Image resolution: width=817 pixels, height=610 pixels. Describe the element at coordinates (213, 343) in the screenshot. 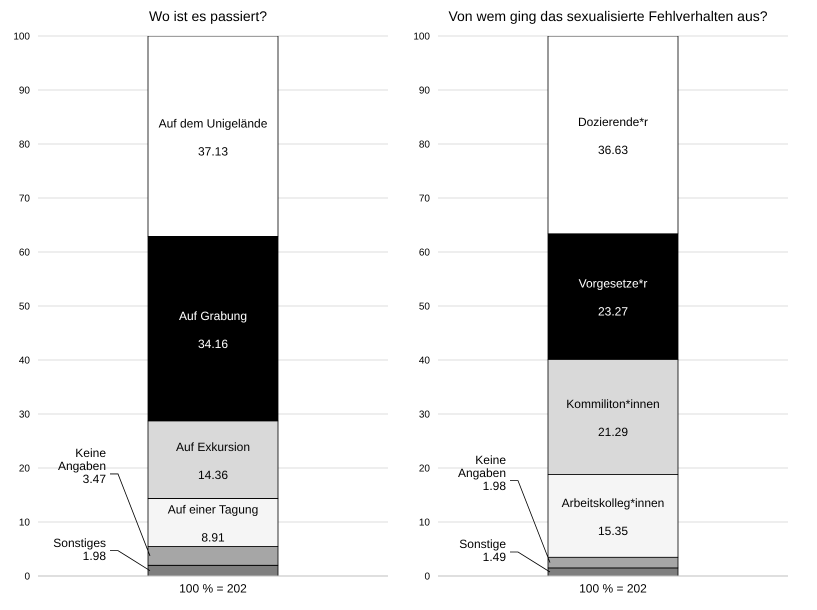

I see `data-label: 34.16` at that location.